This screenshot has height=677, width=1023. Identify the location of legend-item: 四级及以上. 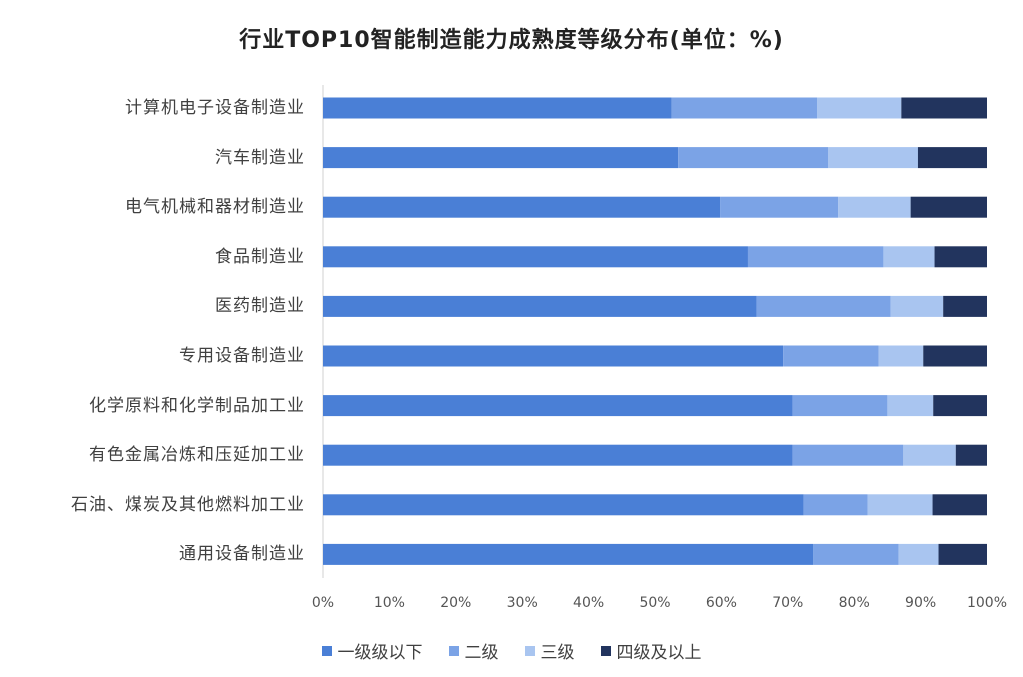
(651, 650).